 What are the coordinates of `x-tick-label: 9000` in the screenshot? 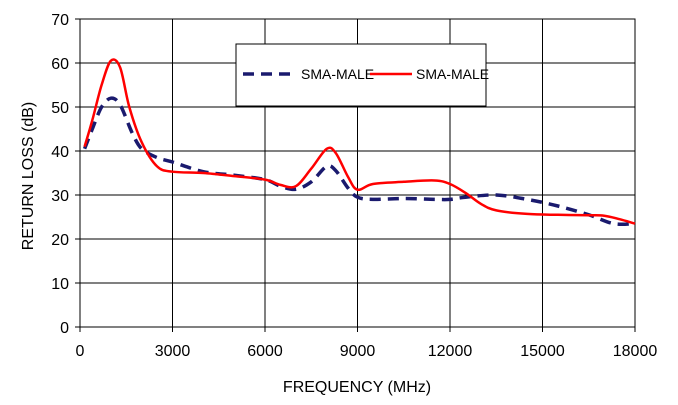 It's located at (358, 351).